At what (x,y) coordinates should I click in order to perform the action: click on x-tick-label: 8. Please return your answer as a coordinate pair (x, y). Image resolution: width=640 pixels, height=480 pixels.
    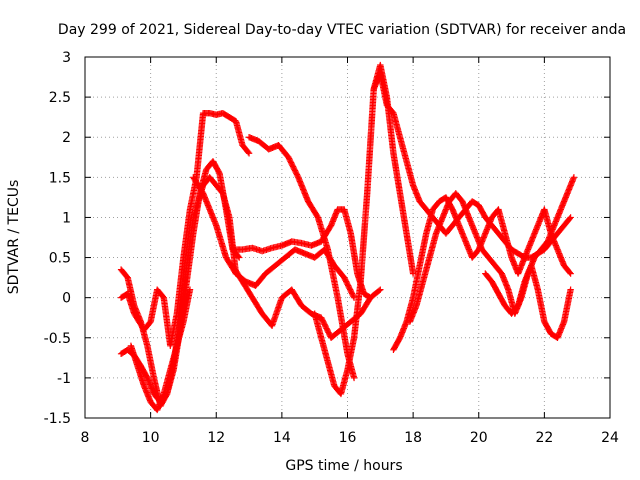
    Looking at the image, I should click on (85, 438).